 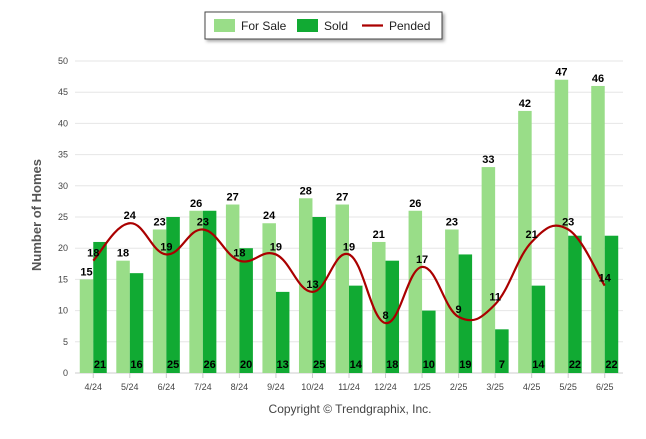 What do you see at coordinates (532, 235) in the screenshot?
I see `data-label-pended: 21` at bounding box center [532, 235].